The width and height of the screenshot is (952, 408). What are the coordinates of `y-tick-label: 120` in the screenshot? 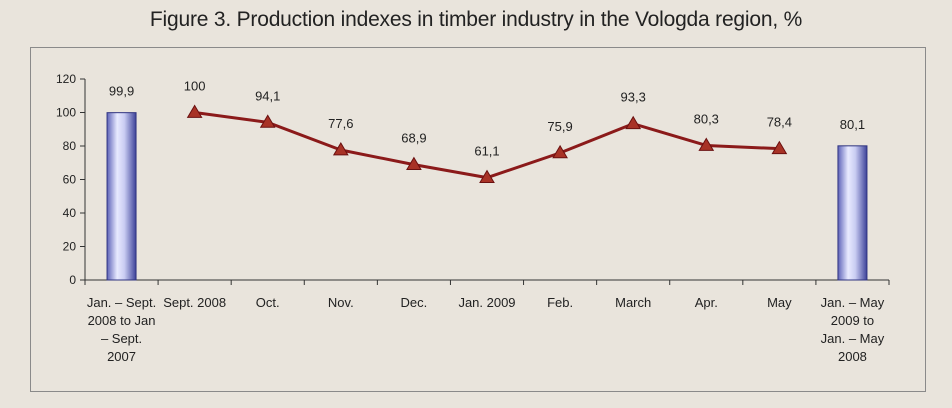 It's located at (66, 79).